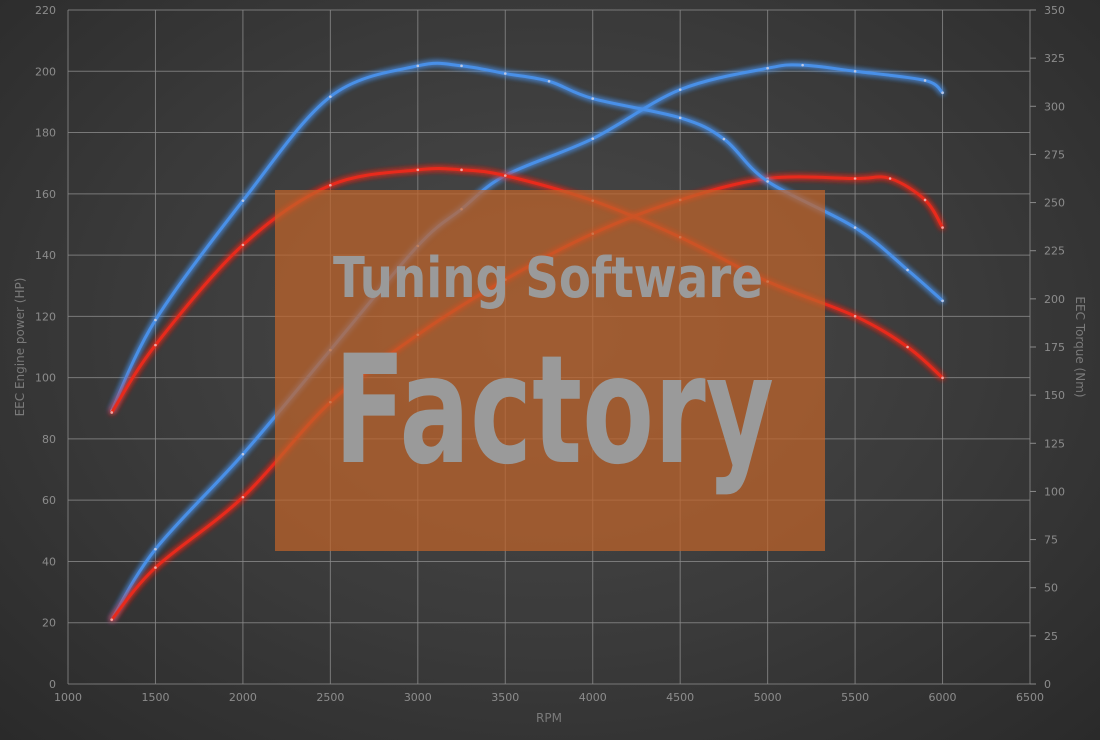  I want to click on y-left-tick-label: 180, so click(45, 133).